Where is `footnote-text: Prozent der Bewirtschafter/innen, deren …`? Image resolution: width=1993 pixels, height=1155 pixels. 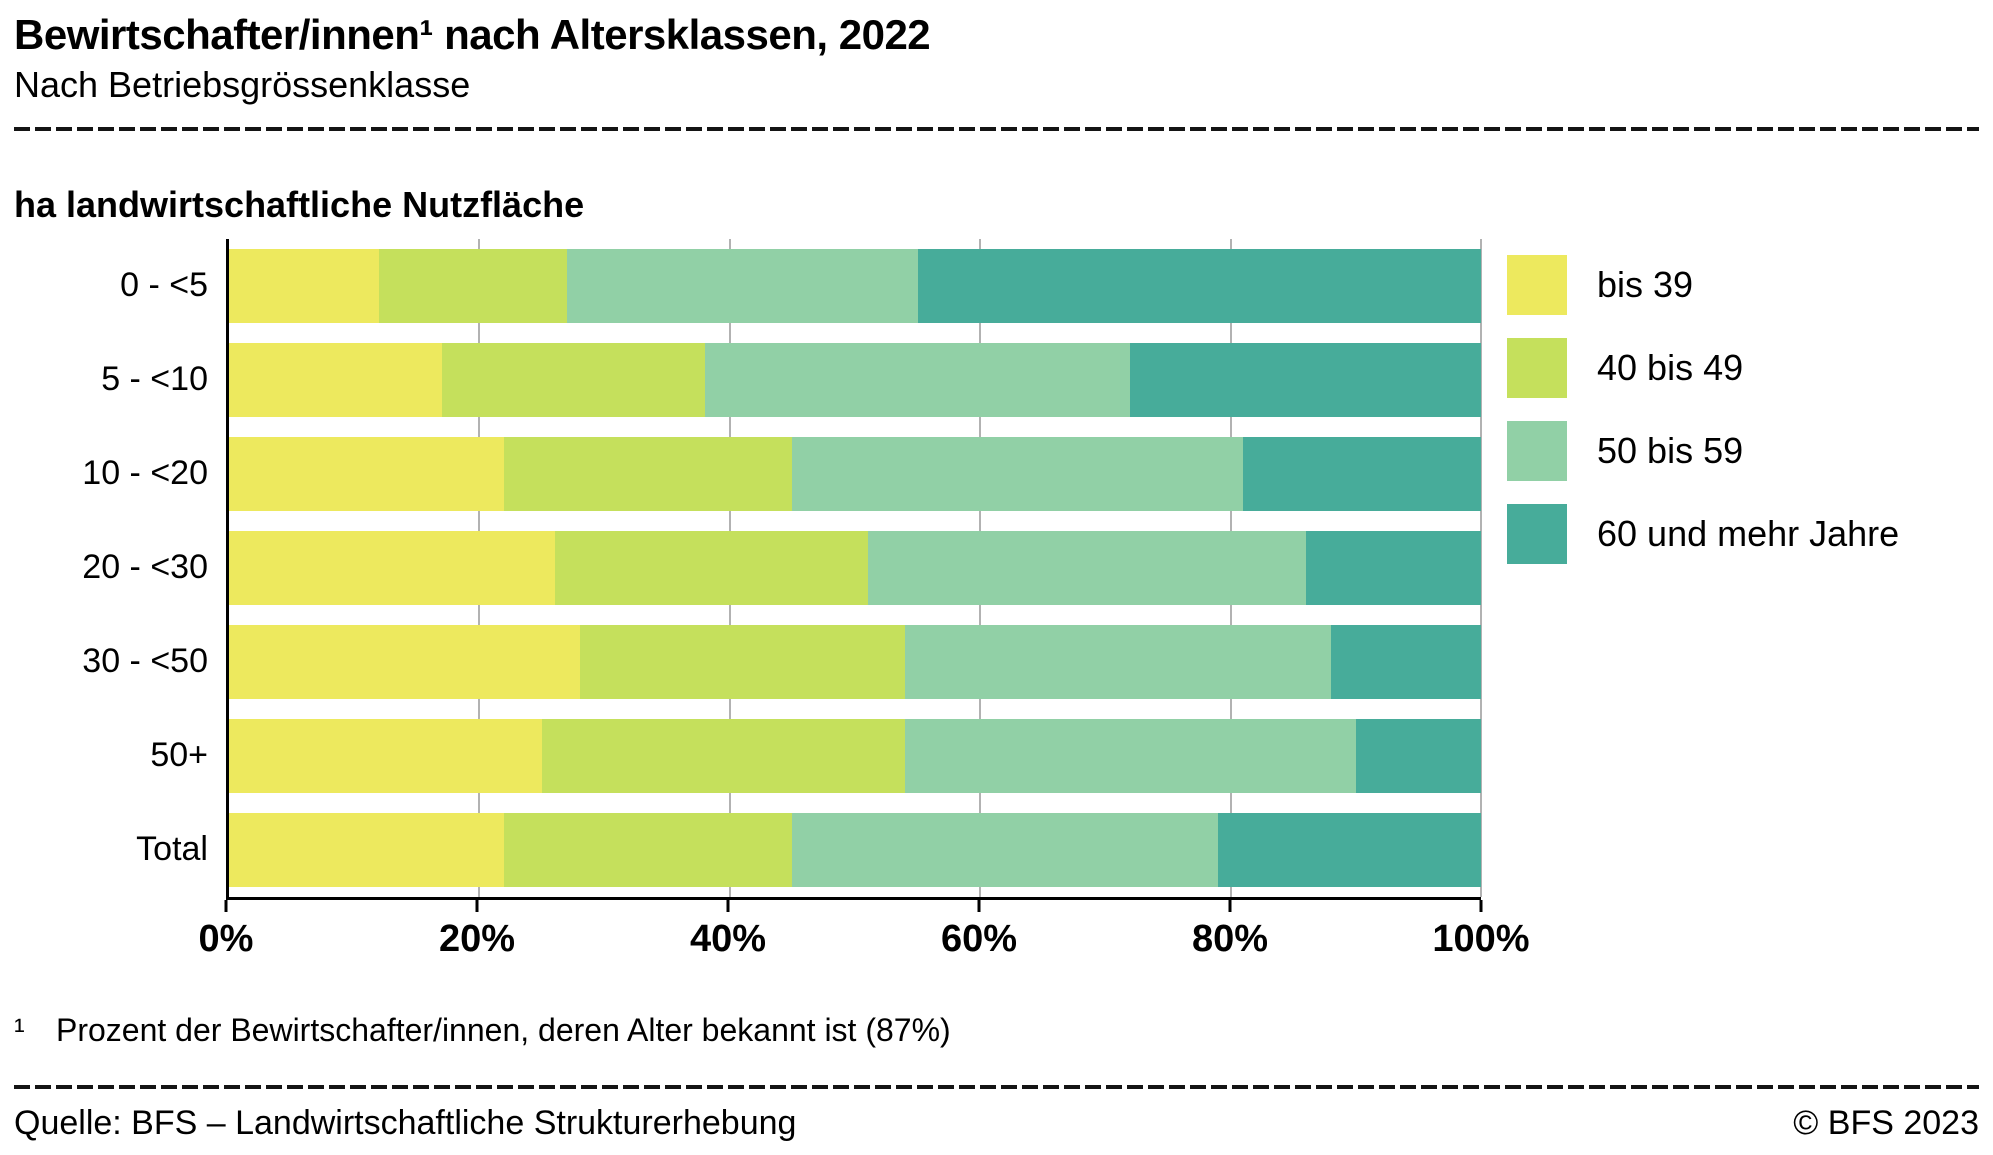
footnote-text: Prozent der Bewirtschafter/innen, deren … is located at coordinates (503, 1029).